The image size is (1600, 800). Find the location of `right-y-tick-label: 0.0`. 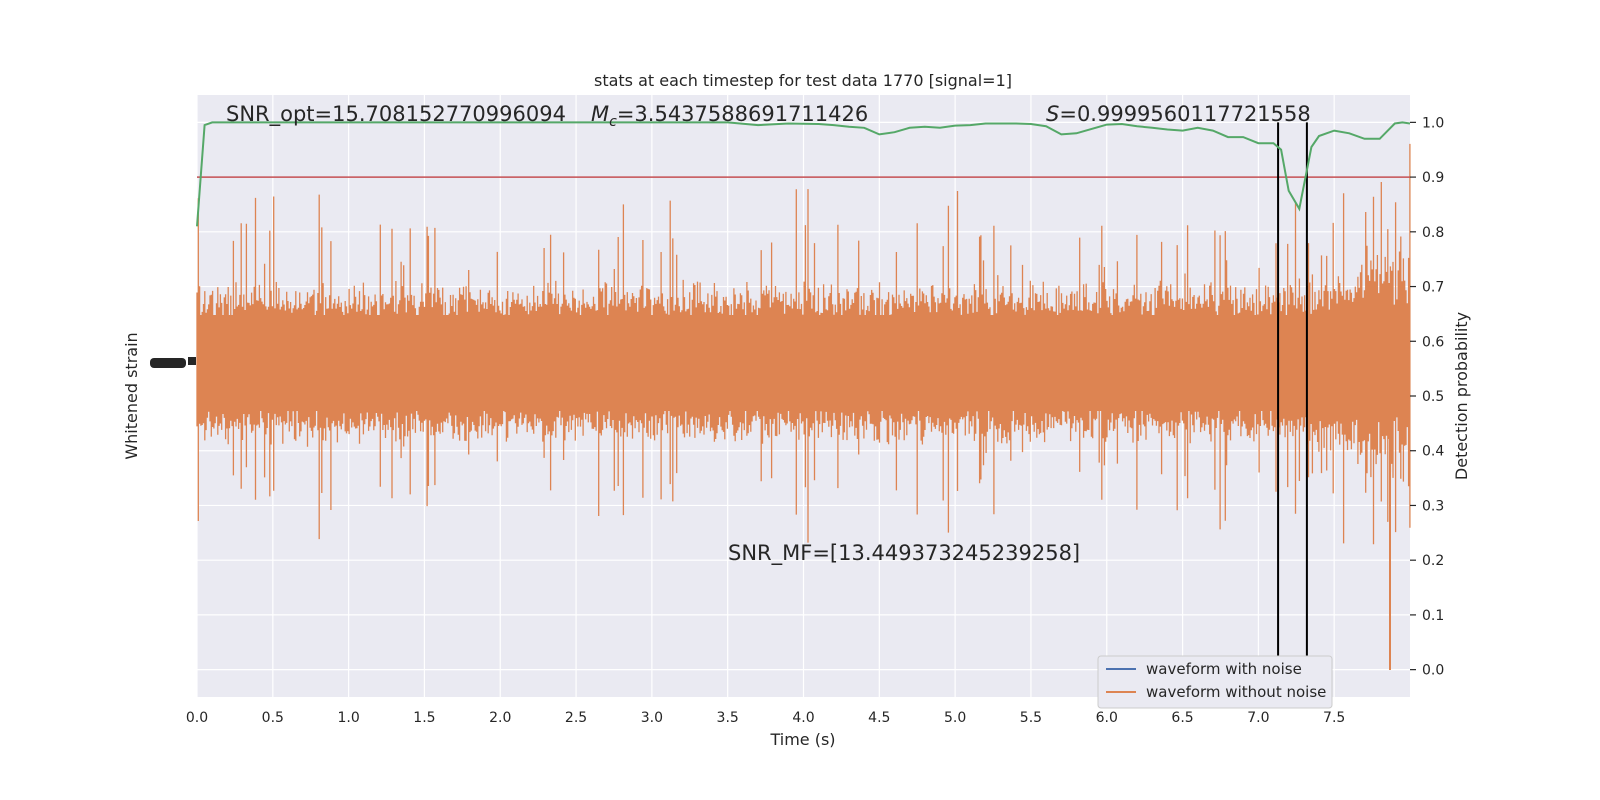

right-y-tick-label: 0.0 is located at coordinates (1433, 671).